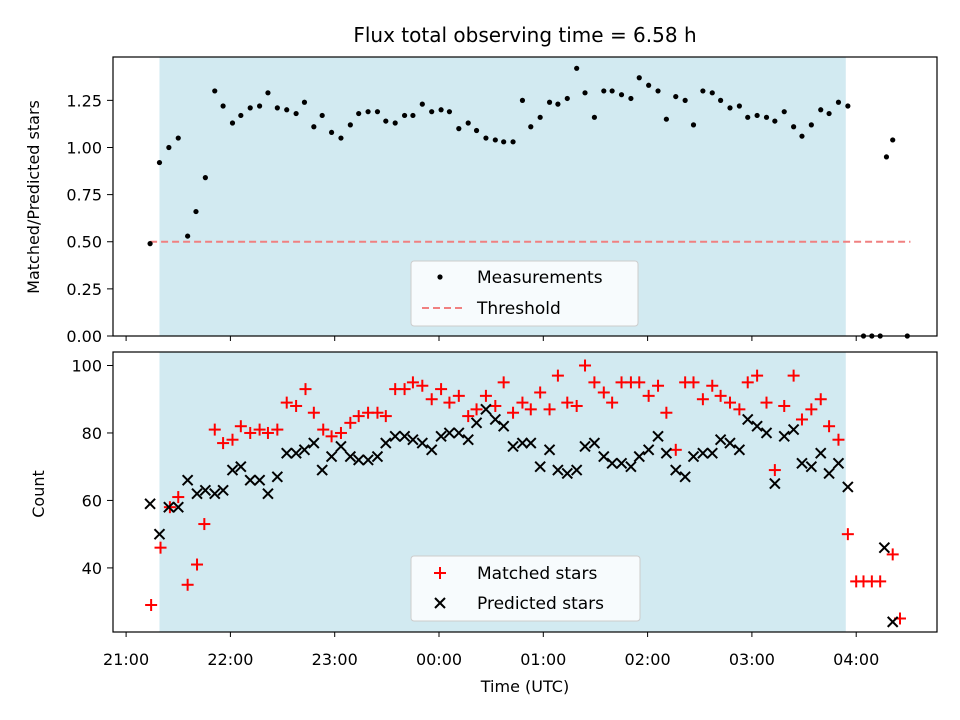 This screenshot has height=720, width=960. Describe the element at coordinates (543, 659) in the screenshot. I see `bottom-x-tick-label: 01:00` at that location.